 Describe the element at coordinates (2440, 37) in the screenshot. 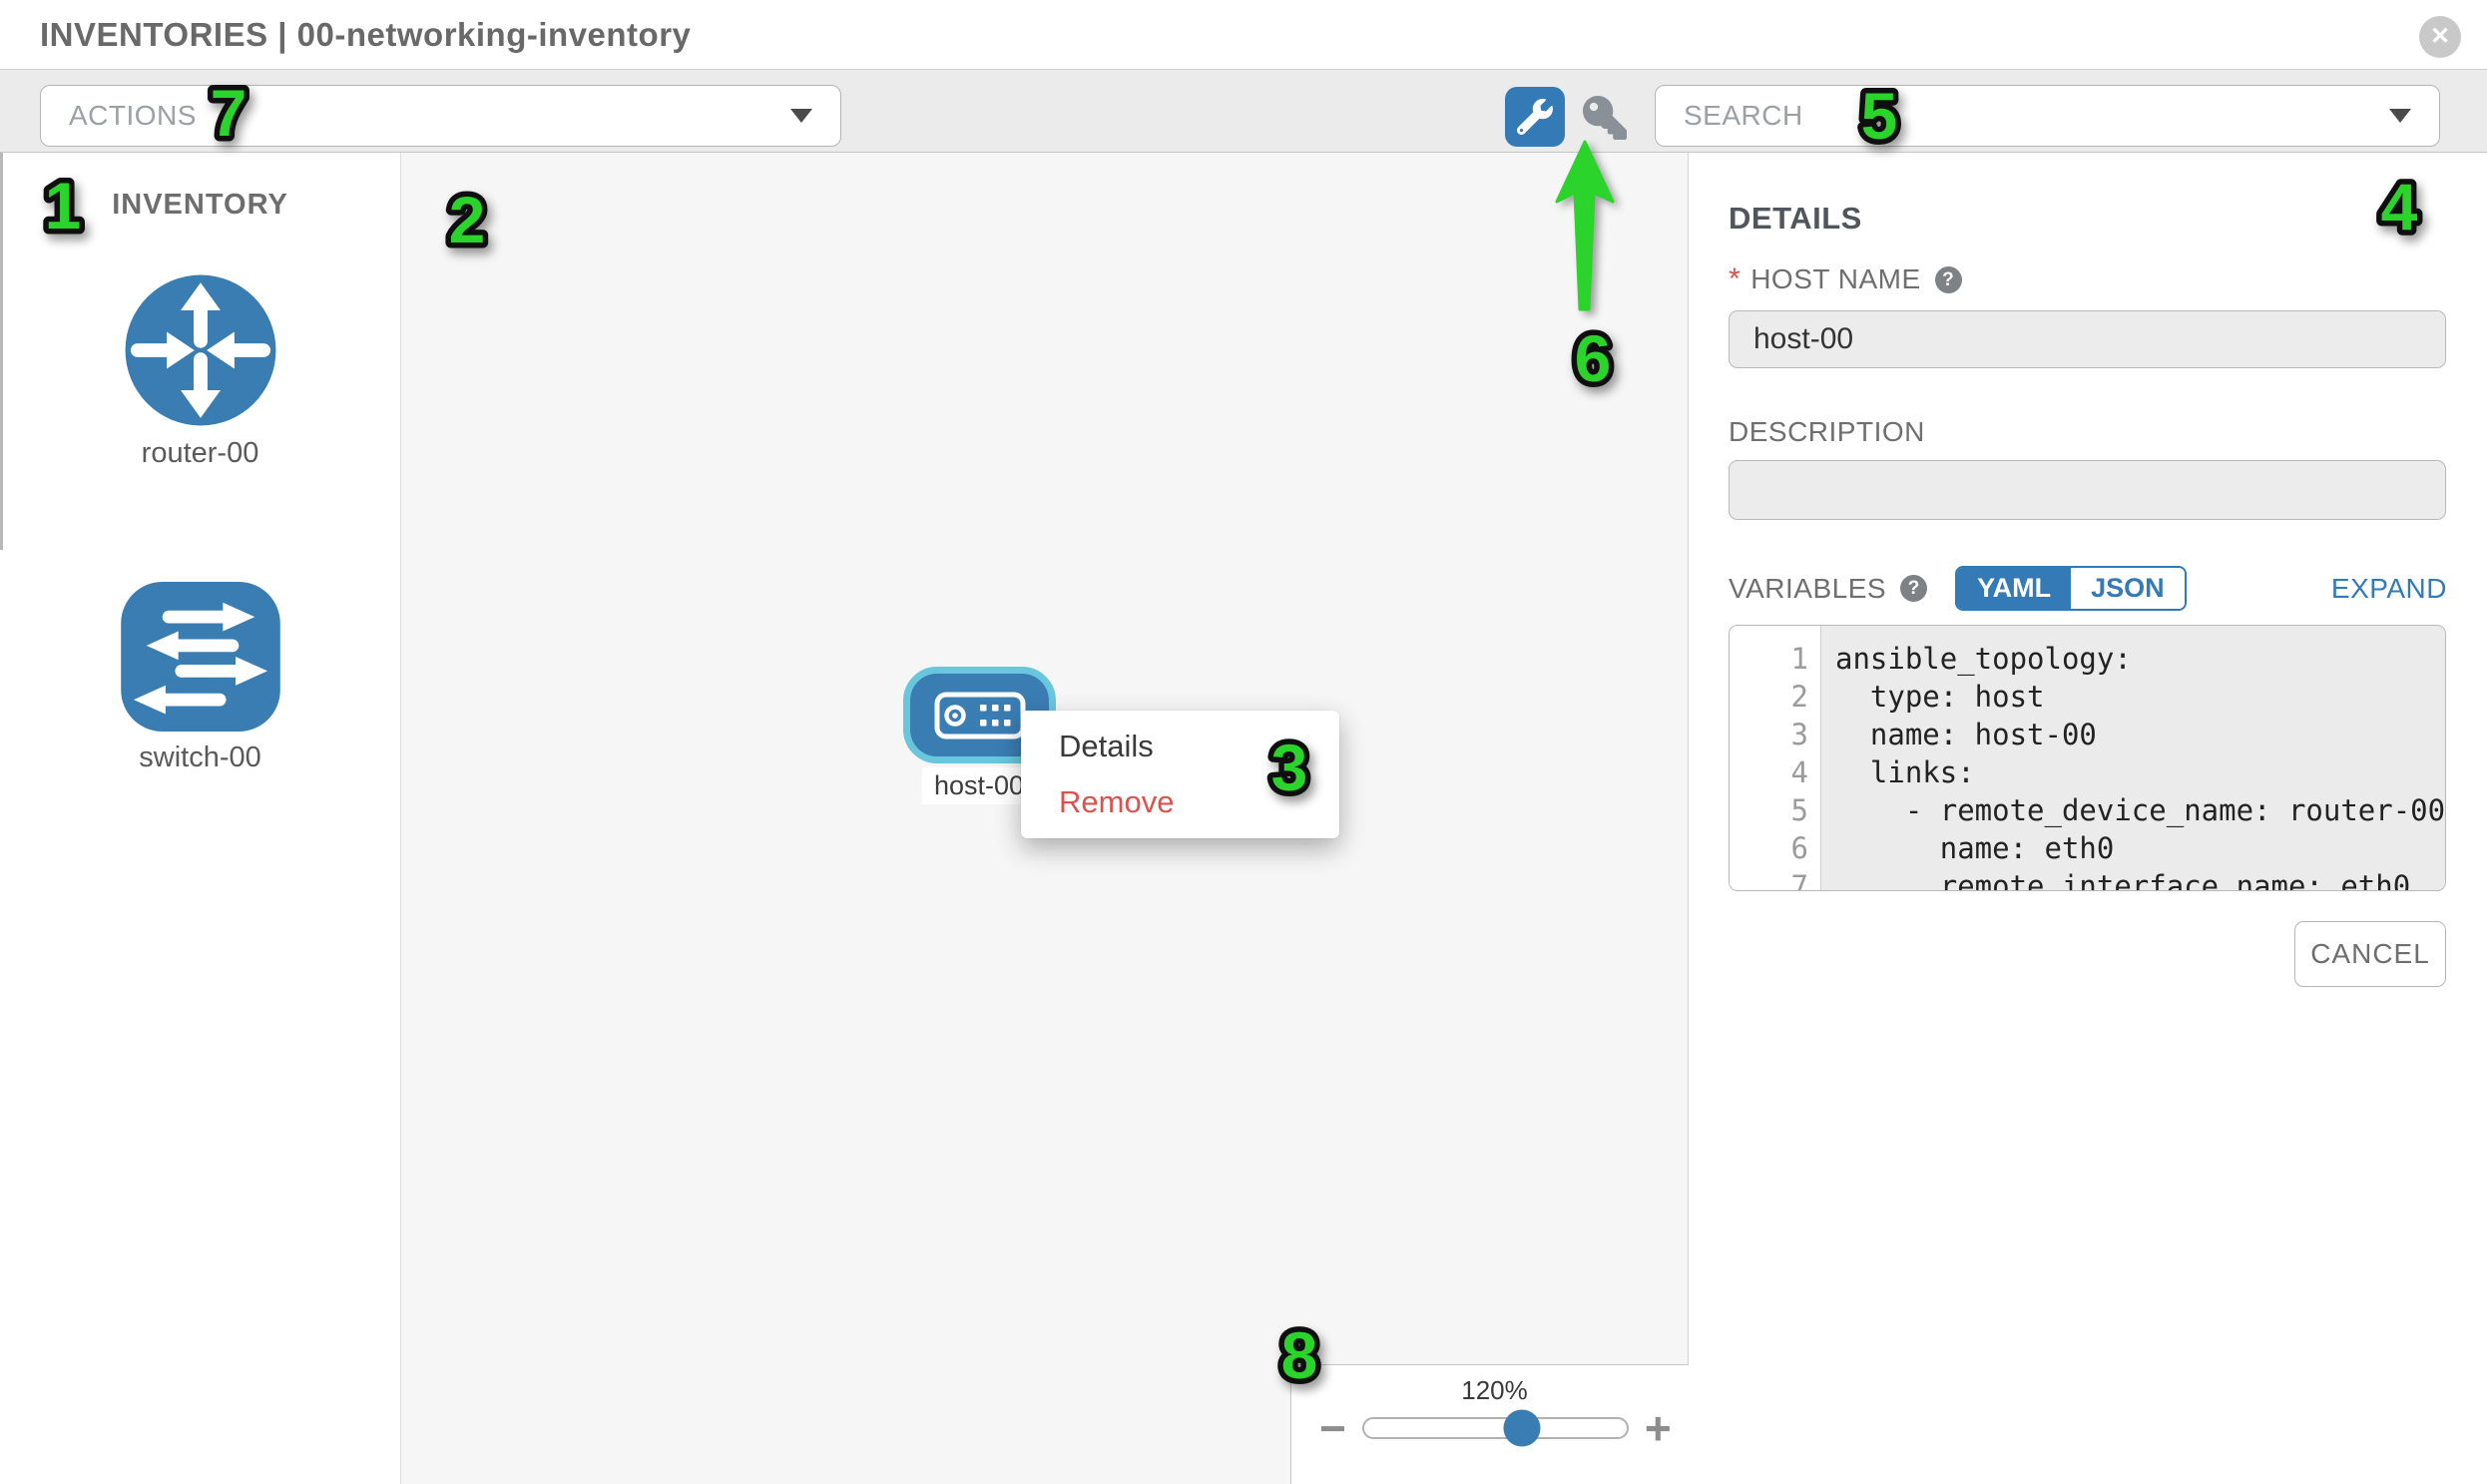

I see `close-icon: ✕` at that location.